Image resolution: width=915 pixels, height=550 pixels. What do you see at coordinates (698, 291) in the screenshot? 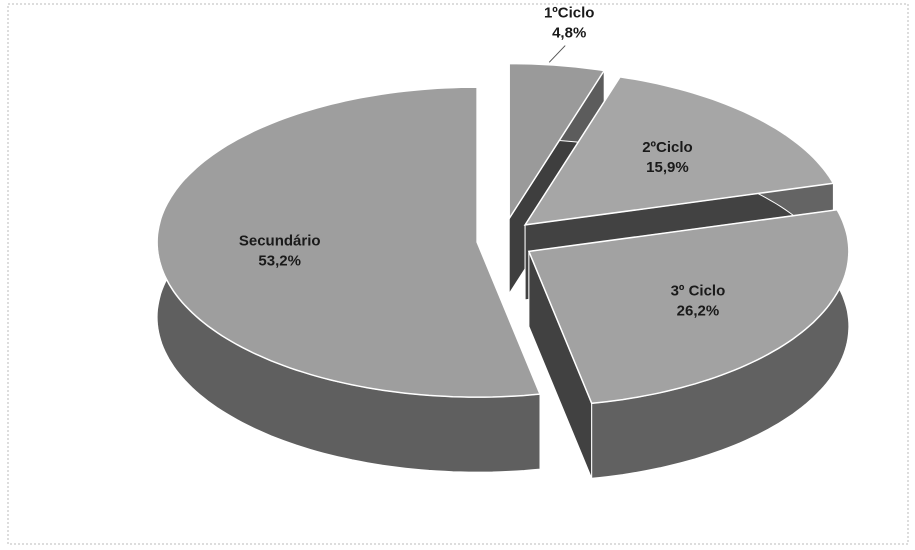
I see `slice-label: 3º Ciclo` at bounding box center [698, 291].